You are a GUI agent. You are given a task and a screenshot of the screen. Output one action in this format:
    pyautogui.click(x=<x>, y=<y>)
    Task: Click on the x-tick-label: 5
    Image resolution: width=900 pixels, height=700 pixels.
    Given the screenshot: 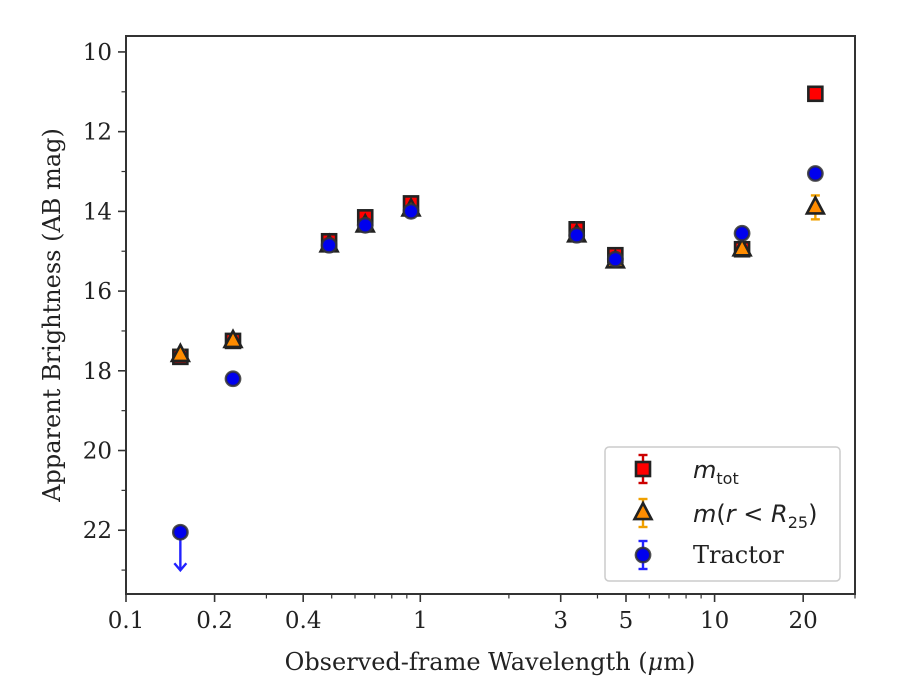 What is the action you would take?
    pyautogui.click(x=626, y=621)
    